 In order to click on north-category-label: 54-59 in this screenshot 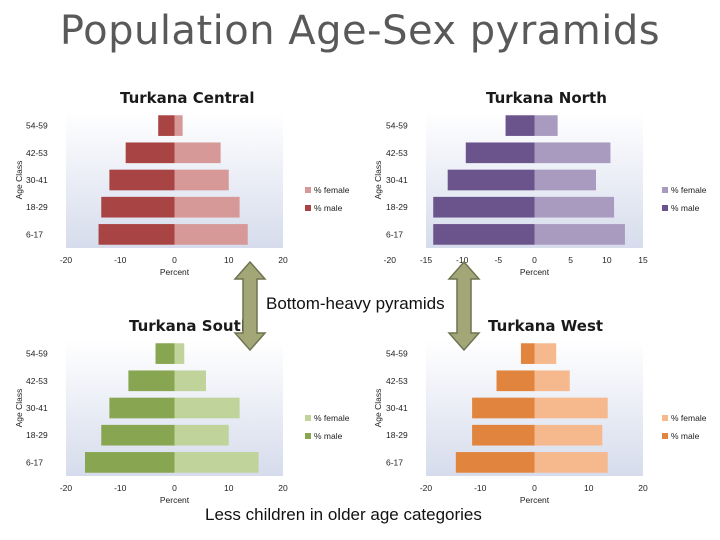, I will do `click(397, 126)`.